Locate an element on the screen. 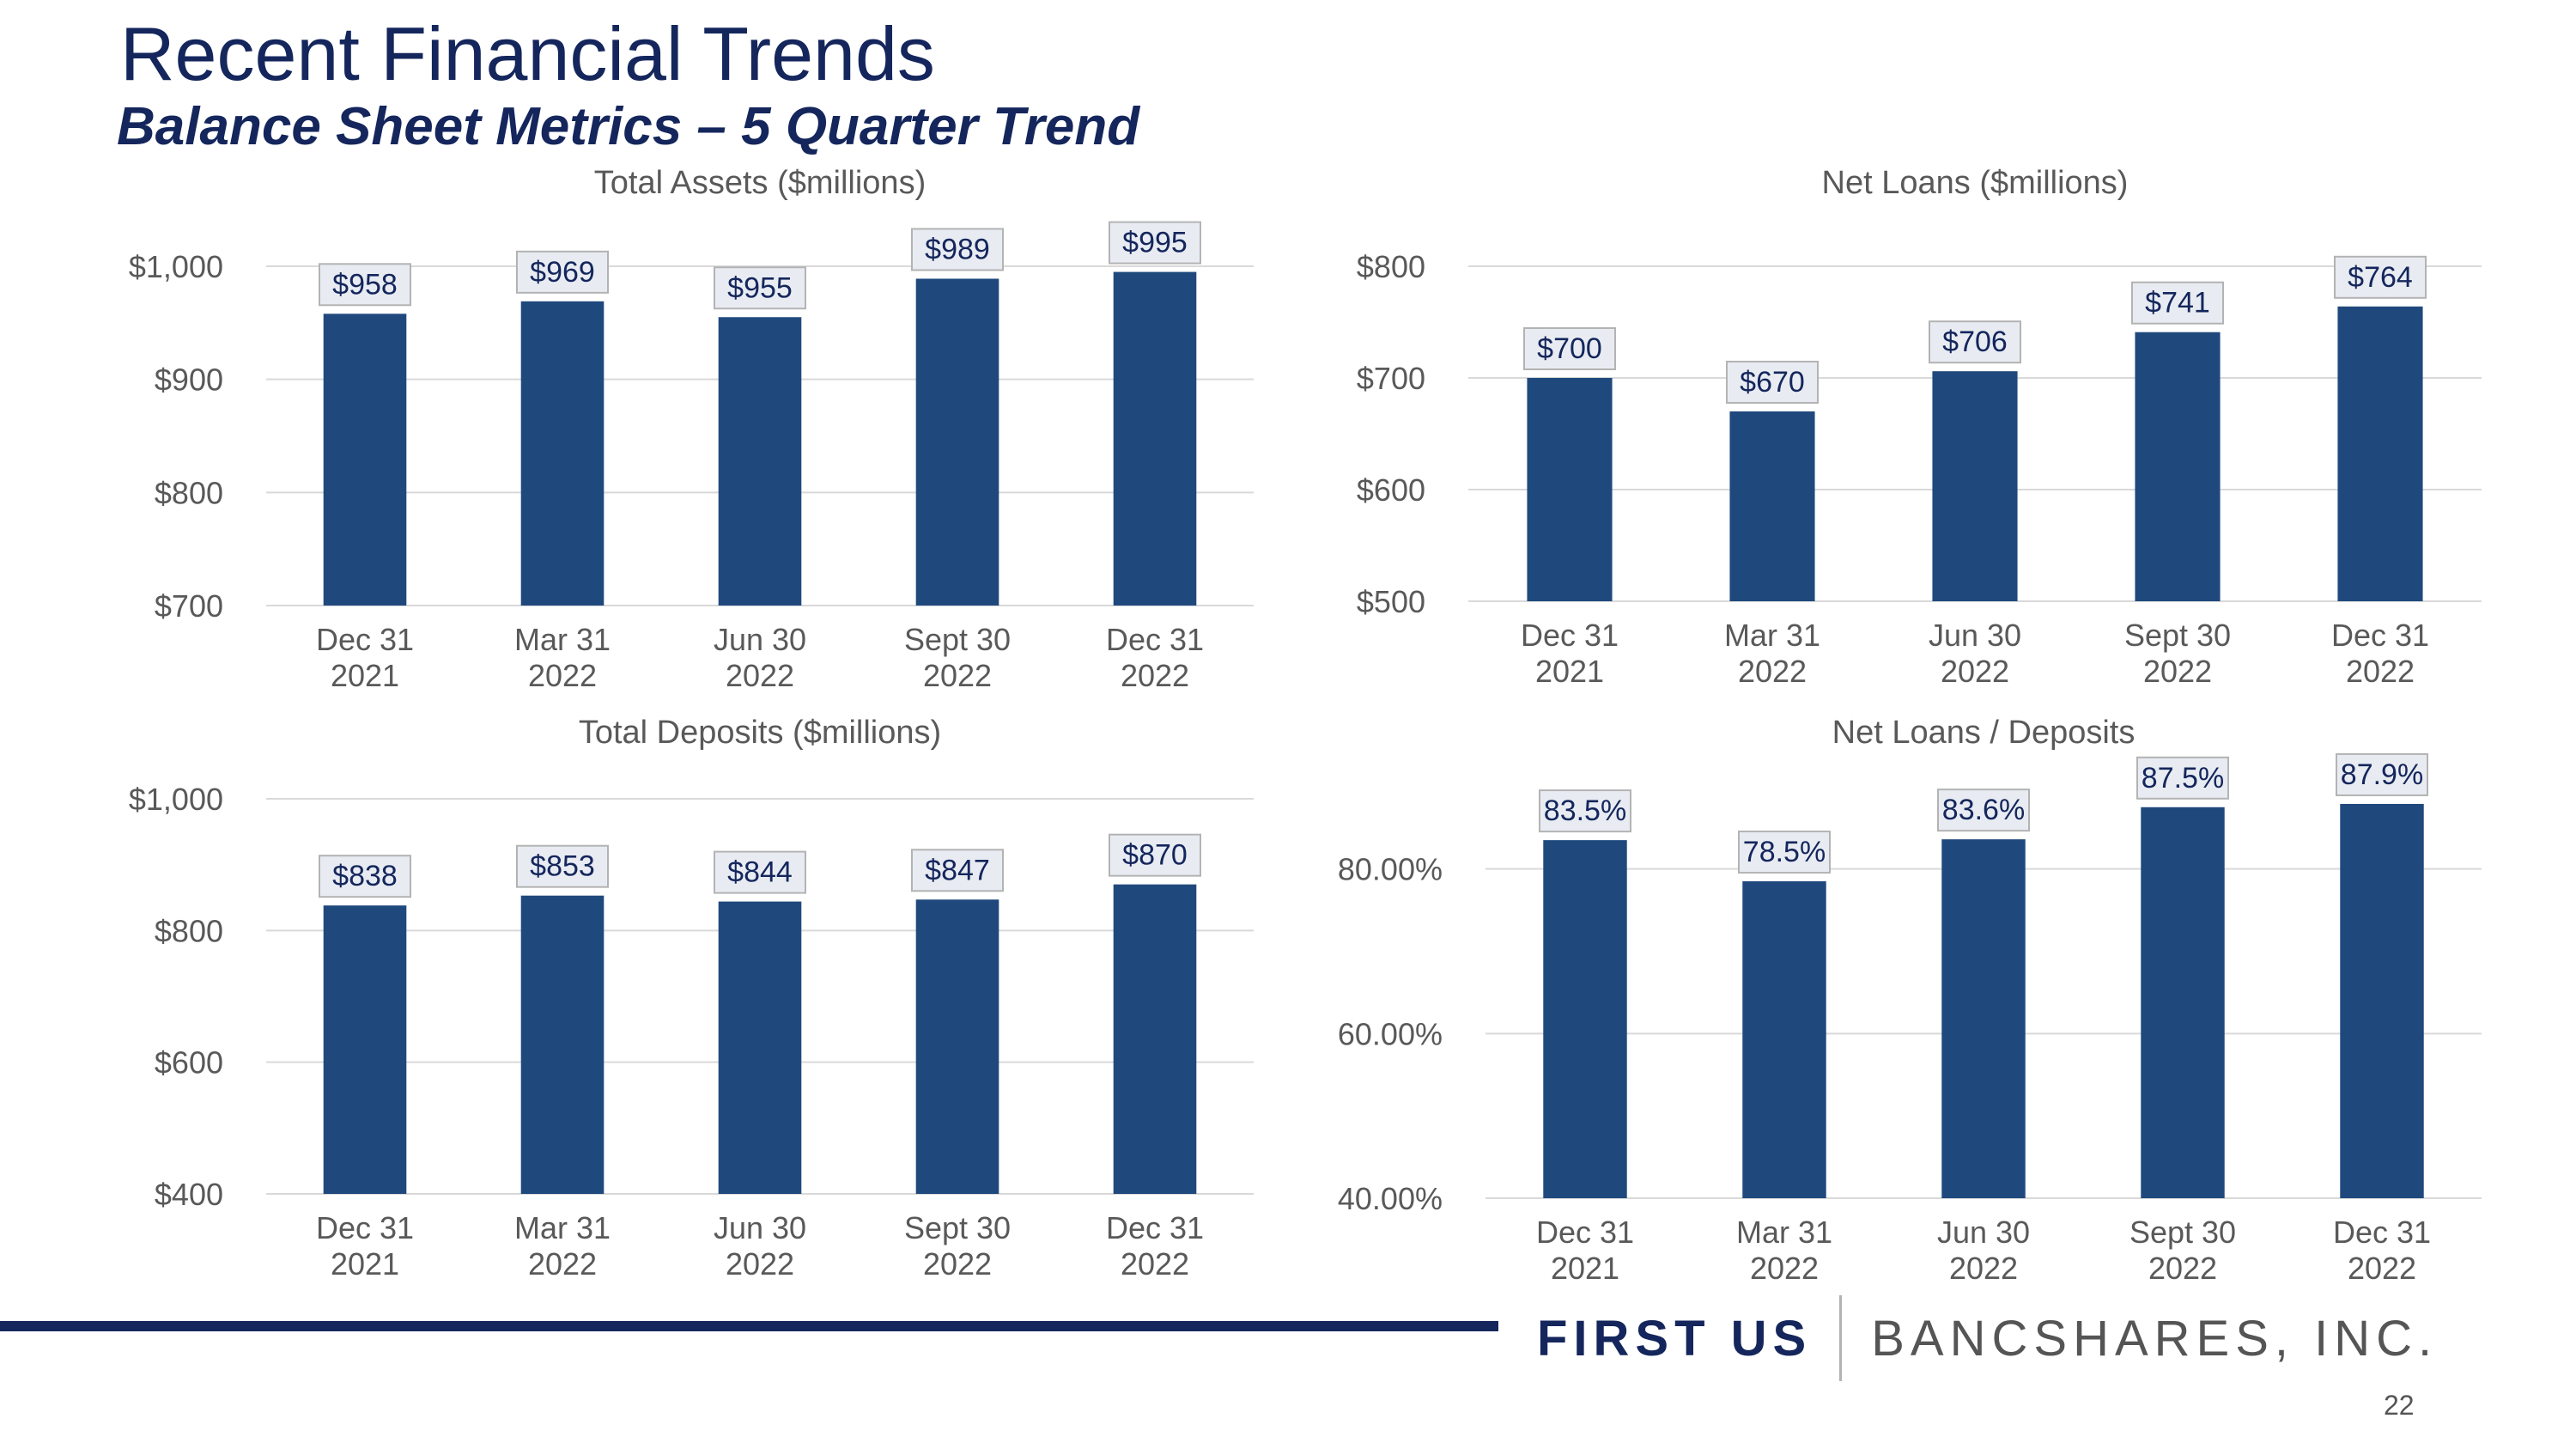 This screenshot has height=1449, width=2576. data-label: $870 is located at coordinates (1155, 855).